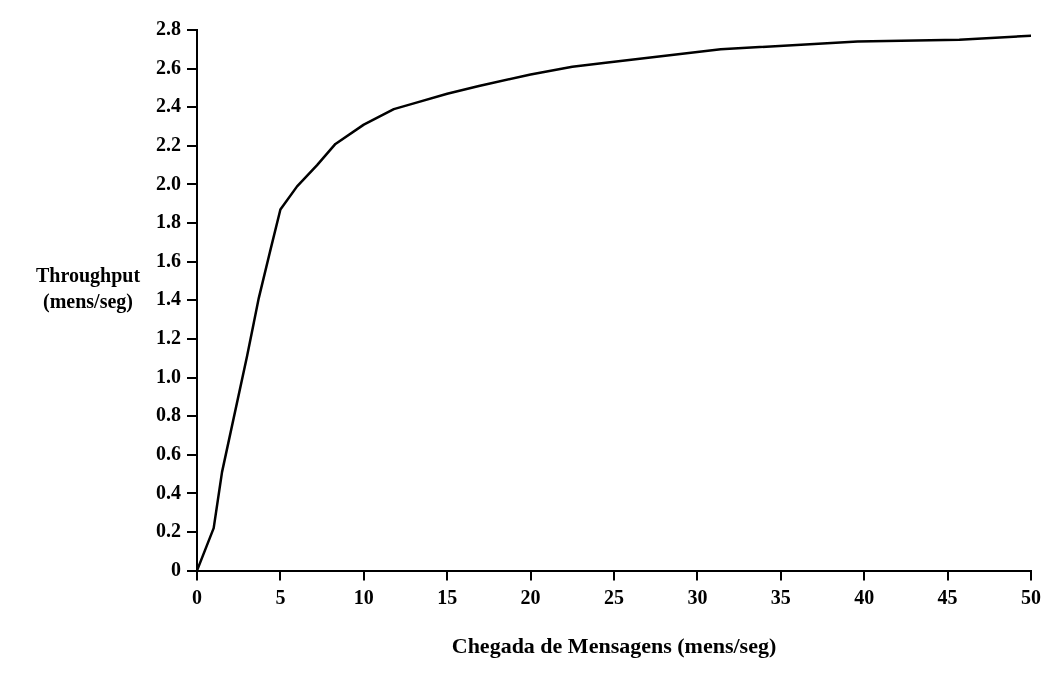 Image resolution: width=1051 pixels, height=675 pixels. Describe the element at coordinates (168, 452) in the screenshot. I see `y-tick-label: 0.6` at that location.